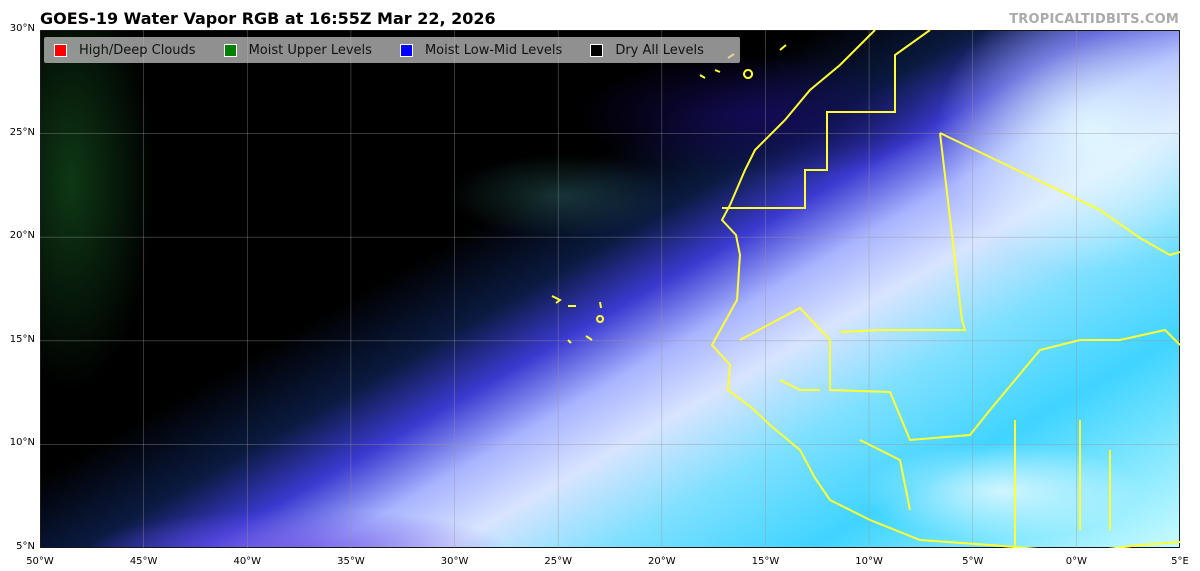 The image size is (1200, 571). What do you see at coordinates (137, 50) in the screenshot?
I see `legend-label: High/Deep Clouds` at bounding box center [137, 50].